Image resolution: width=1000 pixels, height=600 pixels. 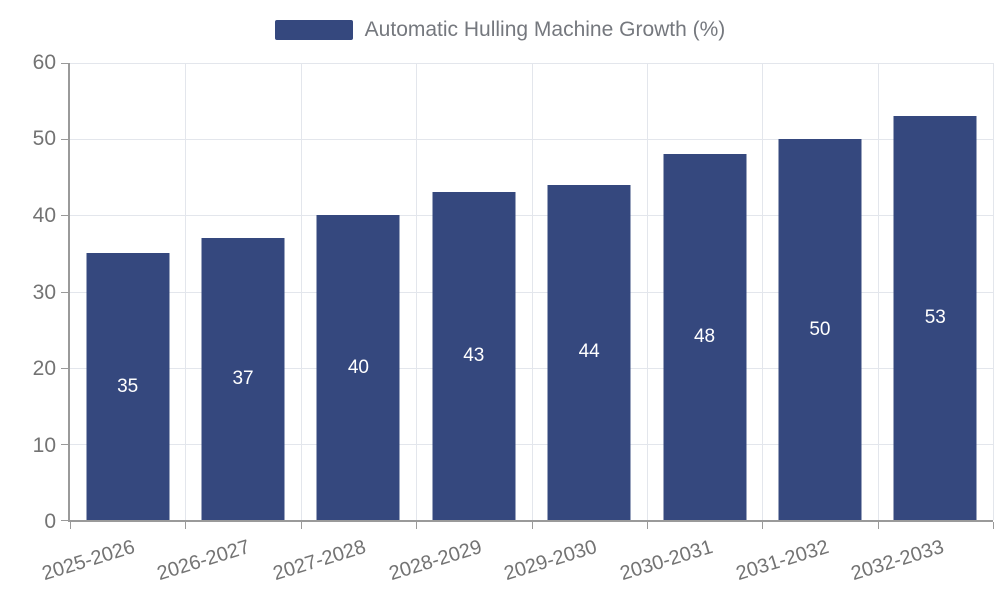 What do you see at coordinates (44, 445) in the screenshot?
I see `y-axis-tick-label: 10` at bounding box center [44, 445].